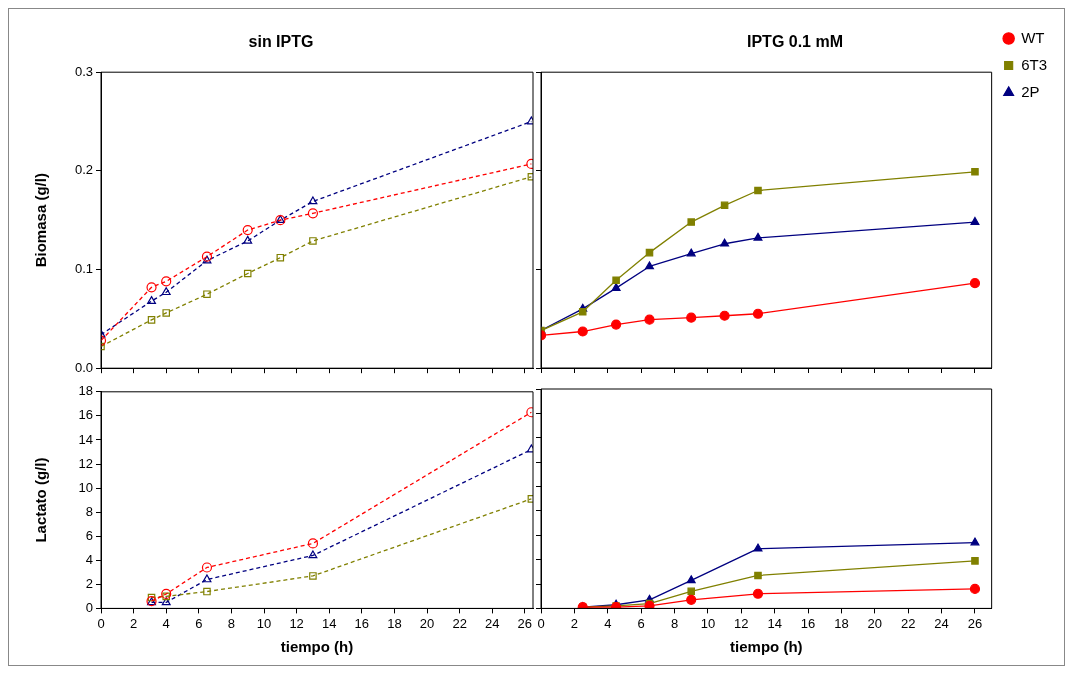 This screenshot has height=674, width=1073. What do you see at coordinates (83, 71) in the screenshot?
I see `y-tick-label: 0.3` at bounding box center [83, 71].